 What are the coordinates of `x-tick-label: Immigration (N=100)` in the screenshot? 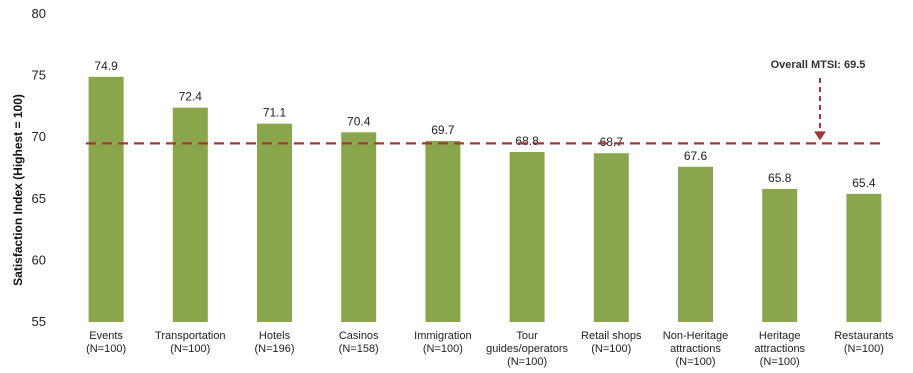 It's located at (442, 342).